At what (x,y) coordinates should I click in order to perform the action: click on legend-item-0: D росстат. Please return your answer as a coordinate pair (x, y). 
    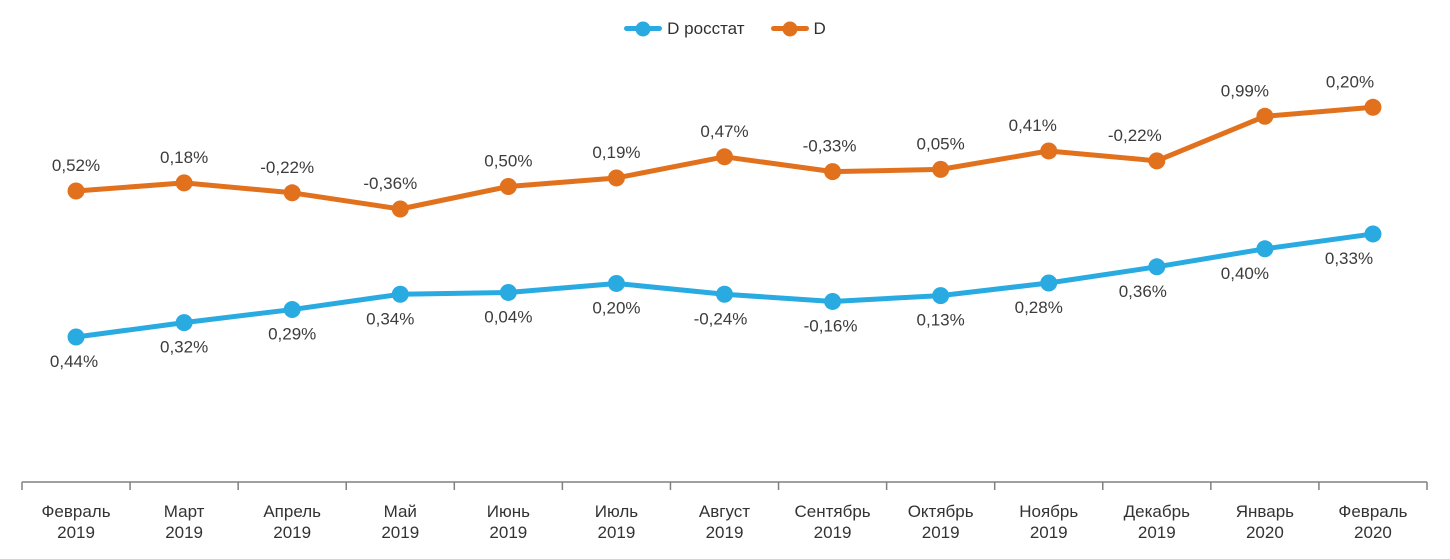
    Looking at the image, I should click on (684, 28).